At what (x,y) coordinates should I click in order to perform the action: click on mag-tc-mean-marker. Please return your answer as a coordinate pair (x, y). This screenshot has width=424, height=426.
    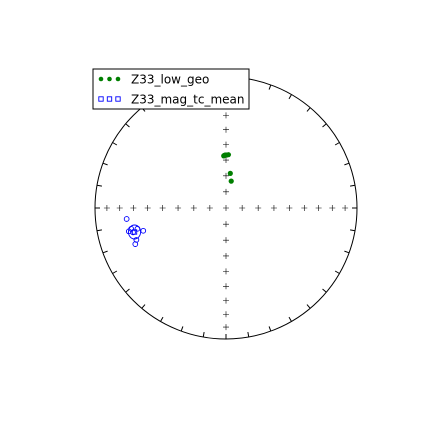
    Looking at the image, I should click on (134, 232).